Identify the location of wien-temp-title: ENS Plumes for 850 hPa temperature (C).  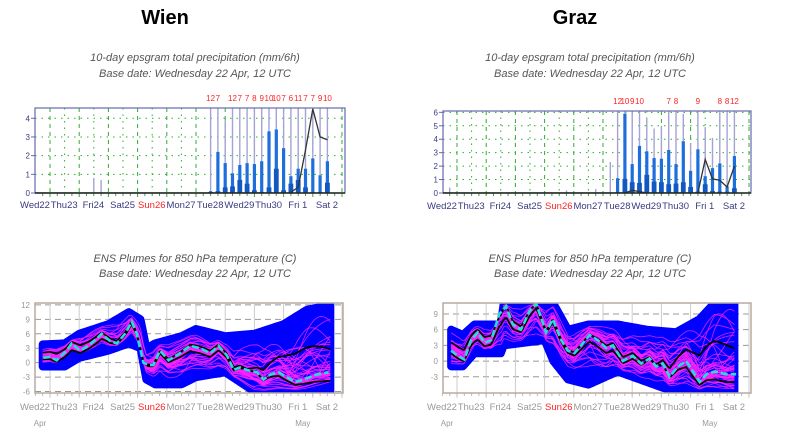
(195, 259).